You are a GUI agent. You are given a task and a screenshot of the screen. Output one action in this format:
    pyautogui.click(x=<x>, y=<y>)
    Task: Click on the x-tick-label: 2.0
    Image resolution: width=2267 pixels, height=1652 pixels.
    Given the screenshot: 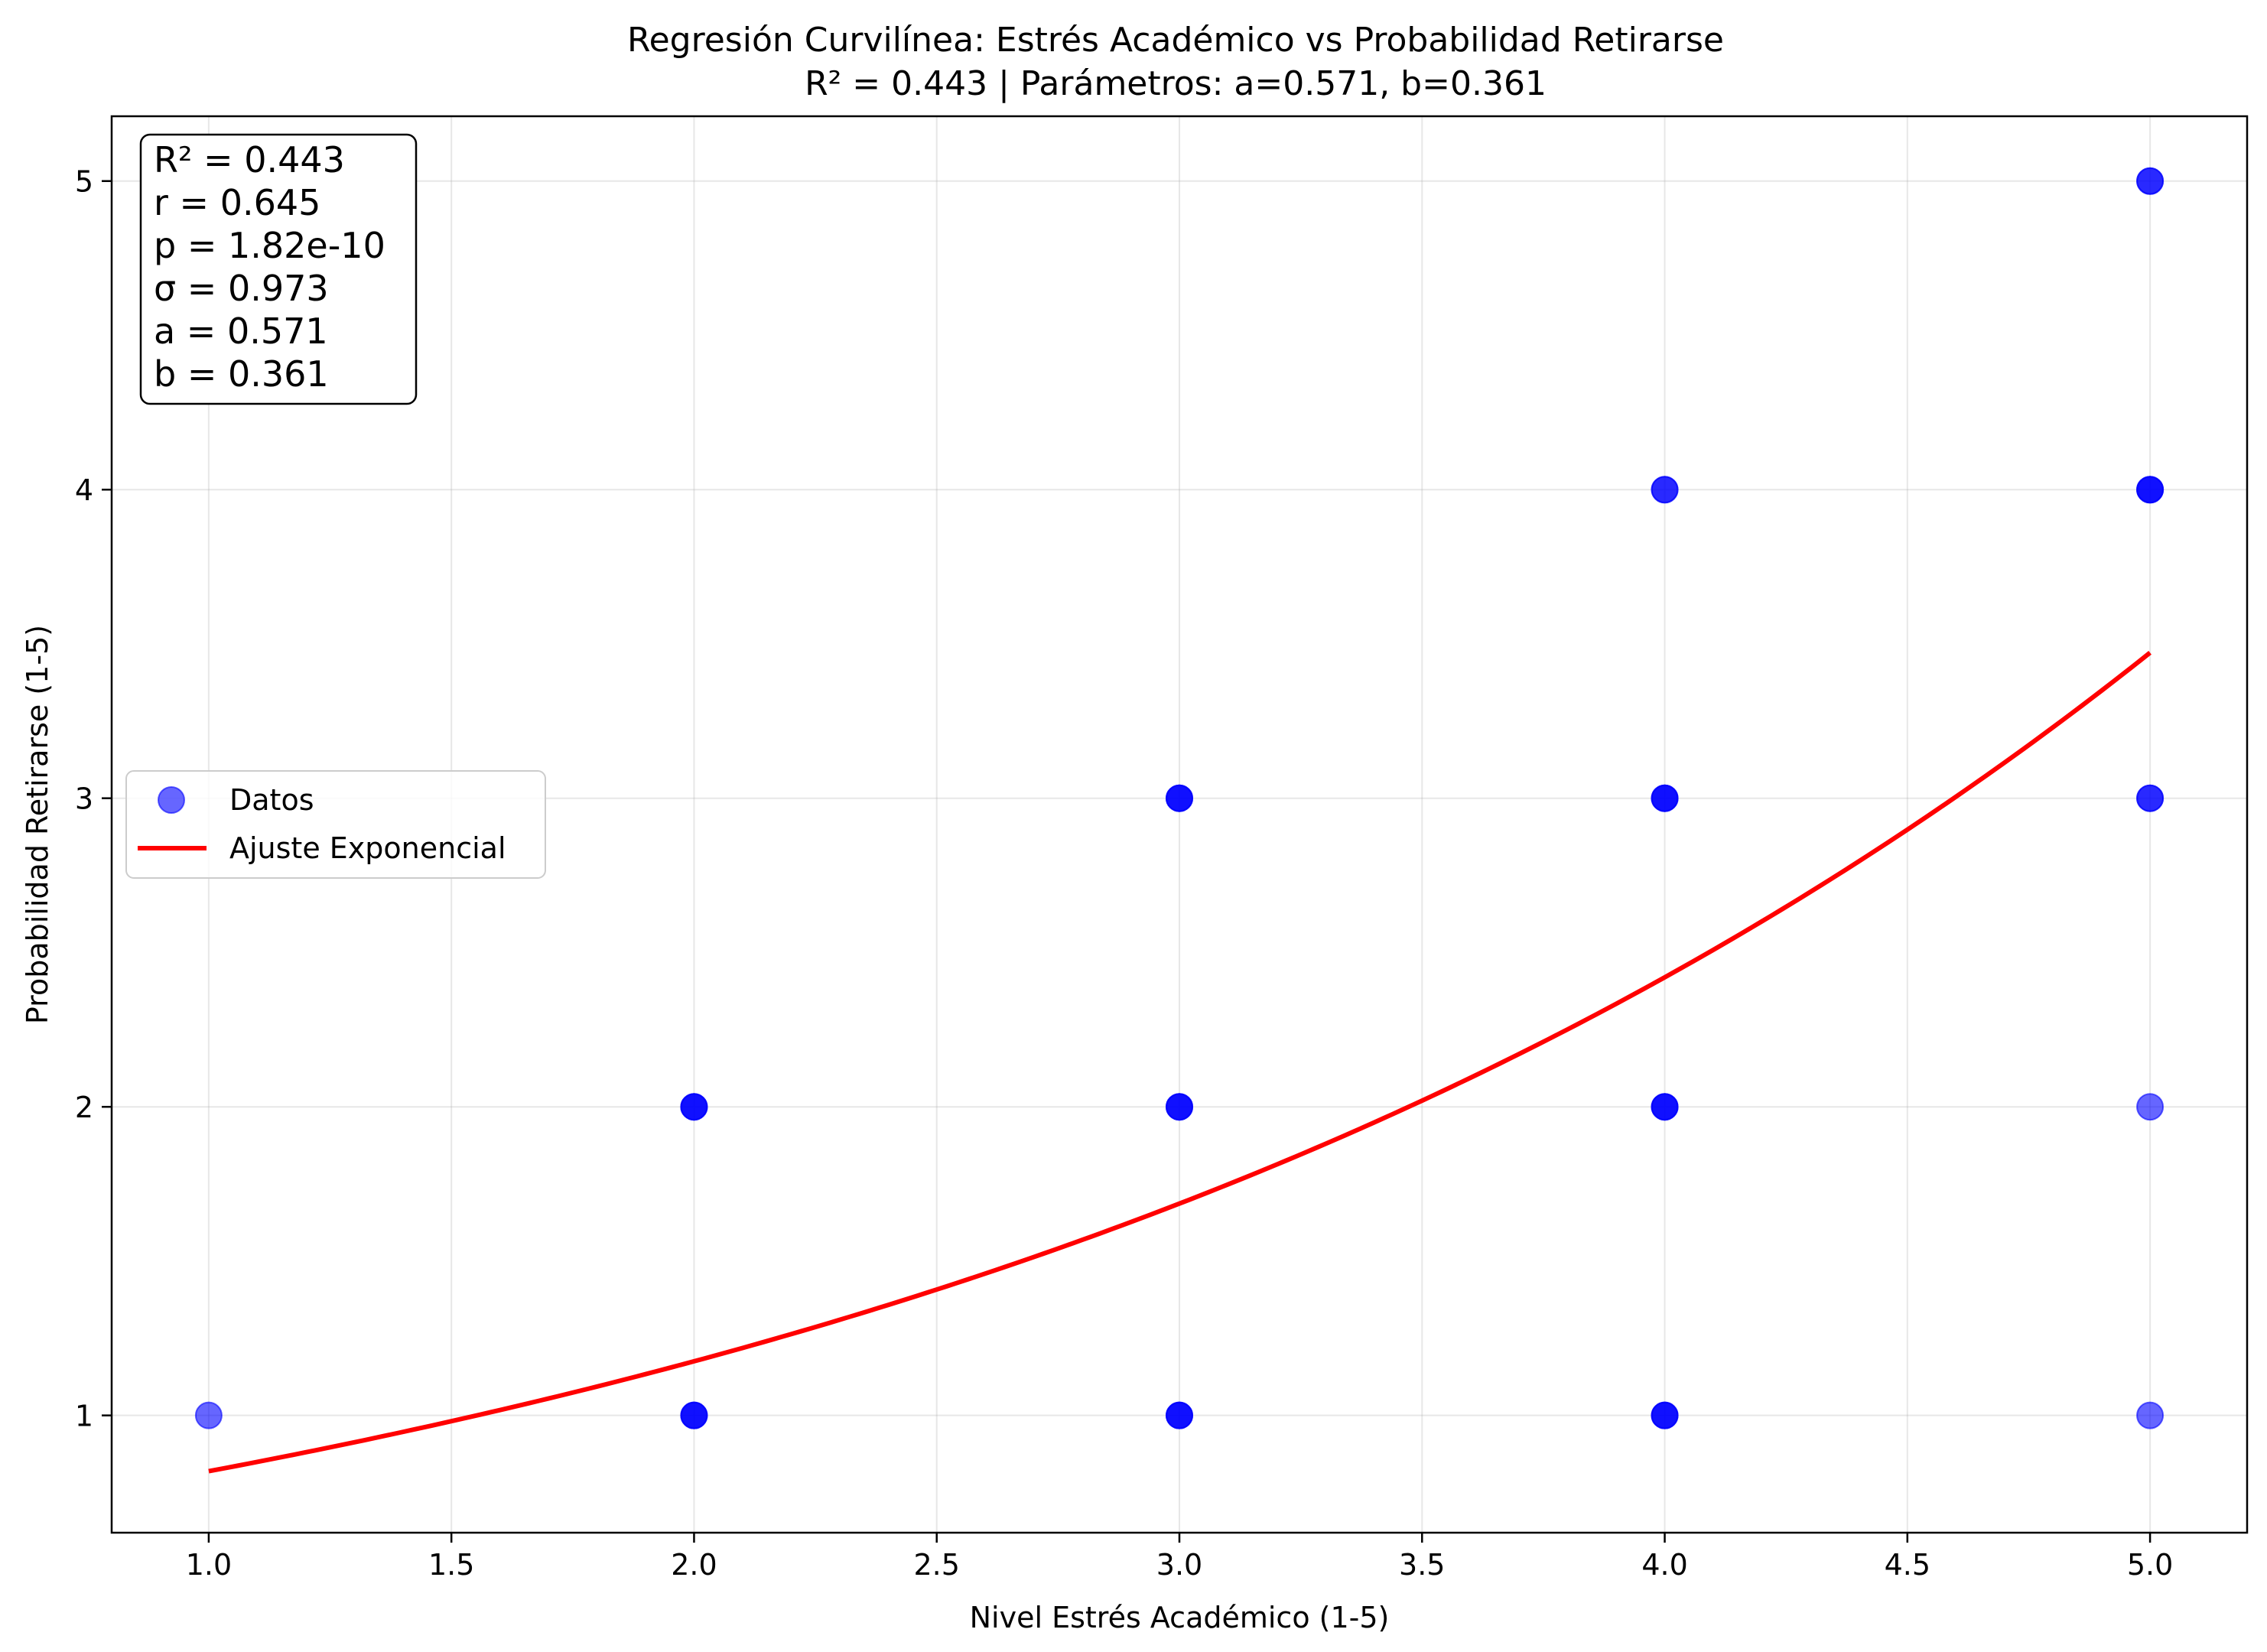 What is the action you would take?
    pyautogui.click(x=694, y=1565)
    